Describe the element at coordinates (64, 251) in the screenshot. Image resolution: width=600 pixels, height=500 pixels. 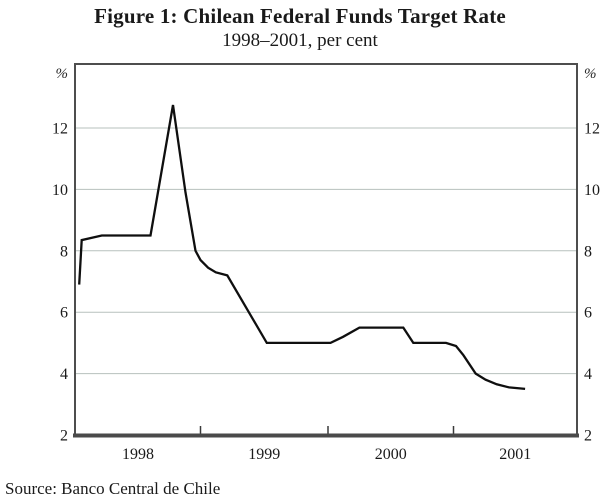
I see `y-tick-label-left: 8` at that location.